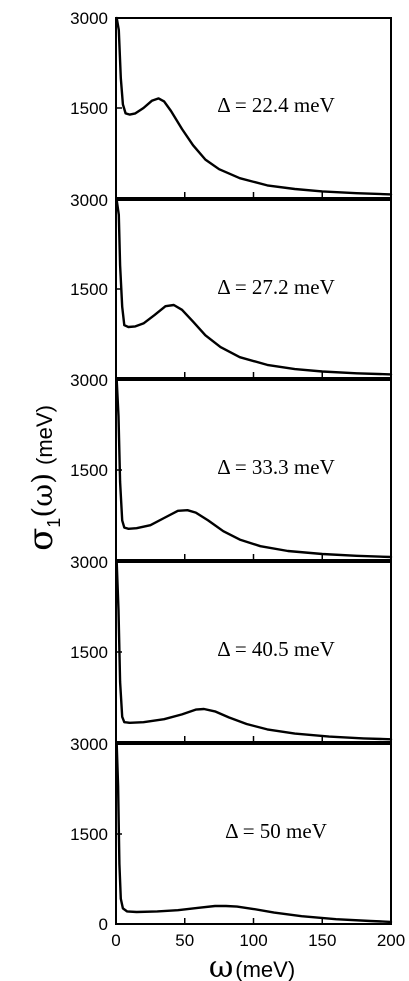  I want to click on panel-label-1: Δ = 22.4 meV, so click(276, 105).